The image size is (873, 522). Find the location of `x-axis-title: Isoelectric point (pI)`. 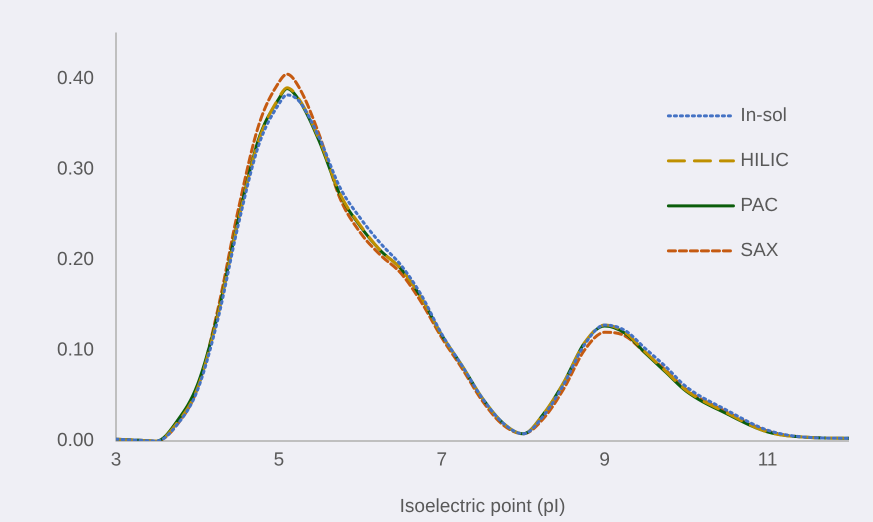

x-axis-title: Isoelectric point (pI) is located at coordinates (483, 506).